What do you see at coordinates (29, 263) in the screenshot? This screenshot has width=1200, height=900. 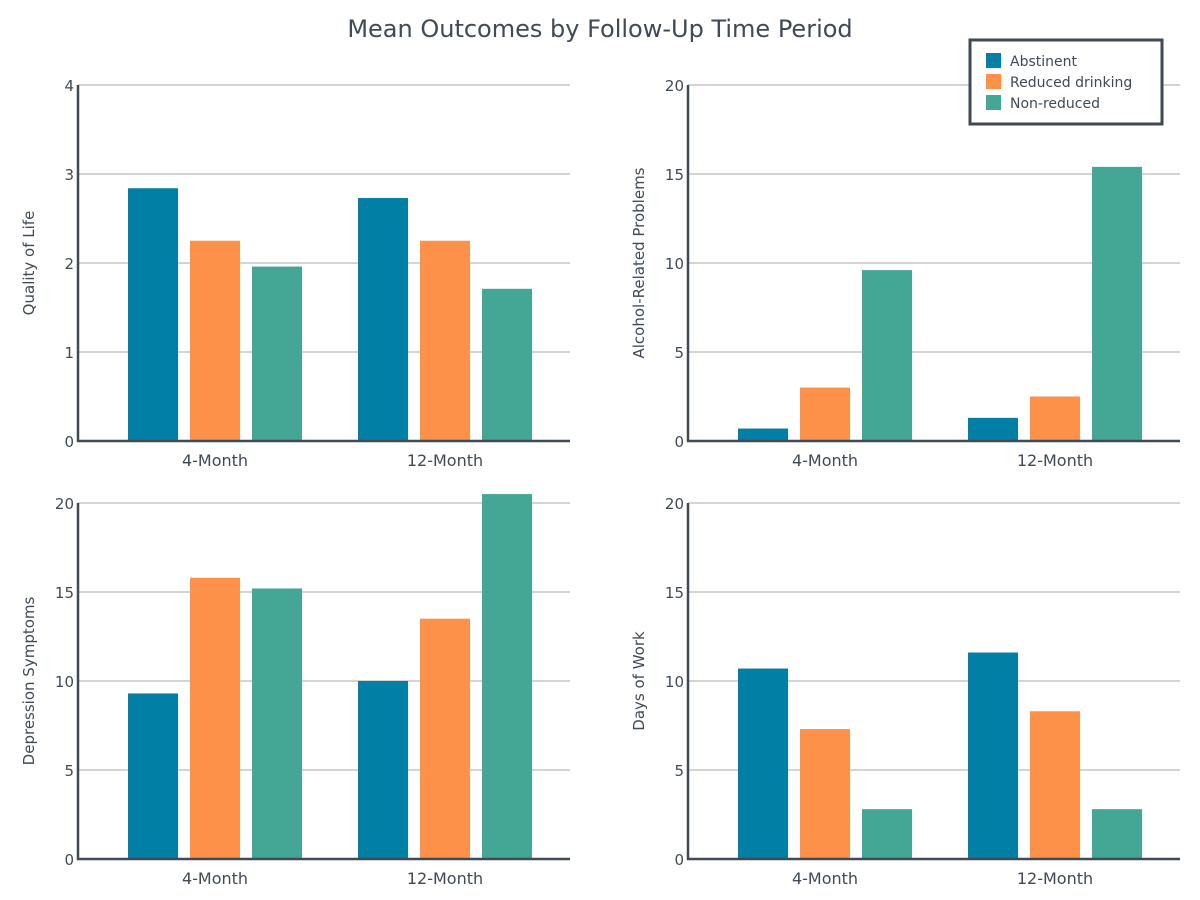 I see `y-axis-label: Quality of Life` at bounding box center [29, 263].